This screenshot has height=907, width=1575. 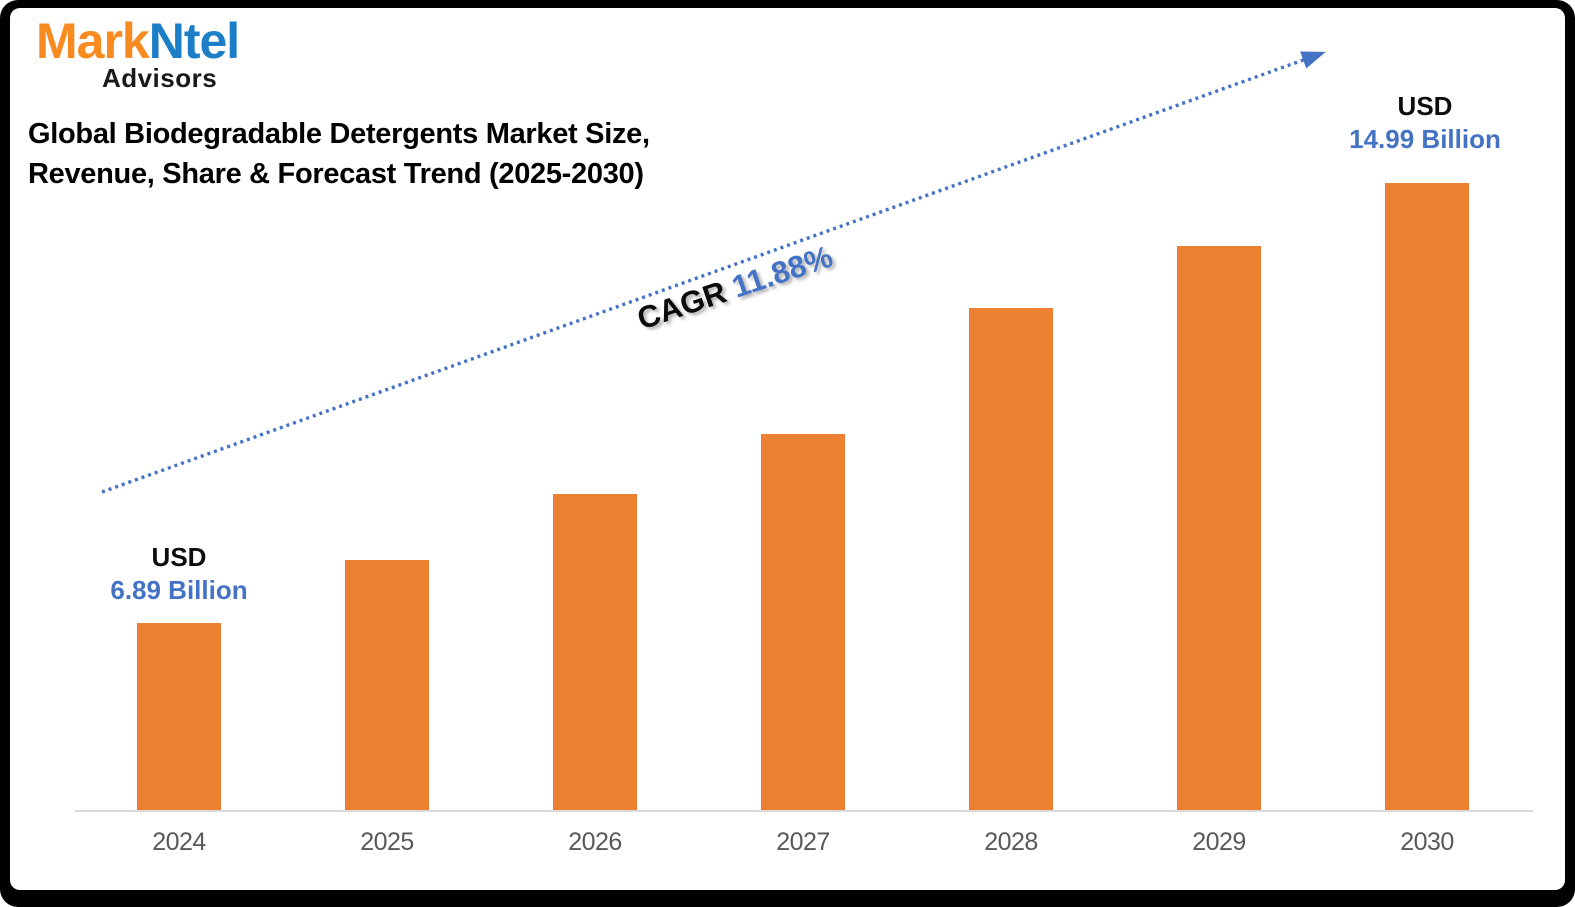 What do you see at coordinates (804, 811) in the screenshot?
I see `x-axis-line` at bounding box center [804, 811].